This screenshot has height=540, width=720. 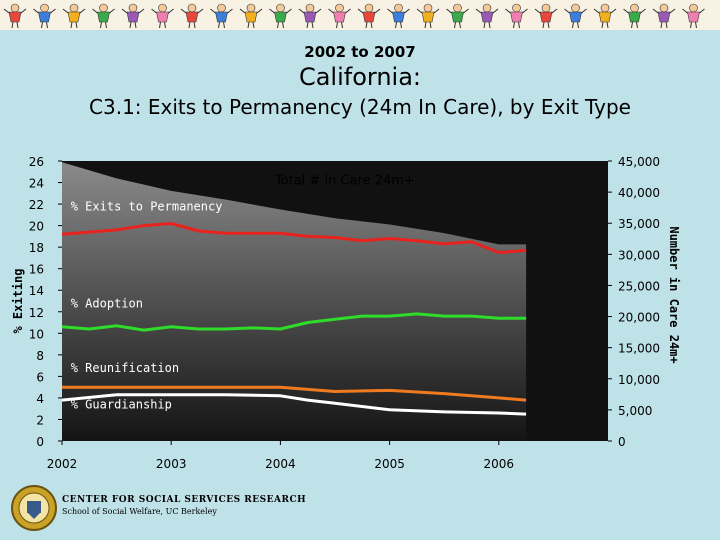 I want to click on series-line-guardianship, so click(x=294, y=404).